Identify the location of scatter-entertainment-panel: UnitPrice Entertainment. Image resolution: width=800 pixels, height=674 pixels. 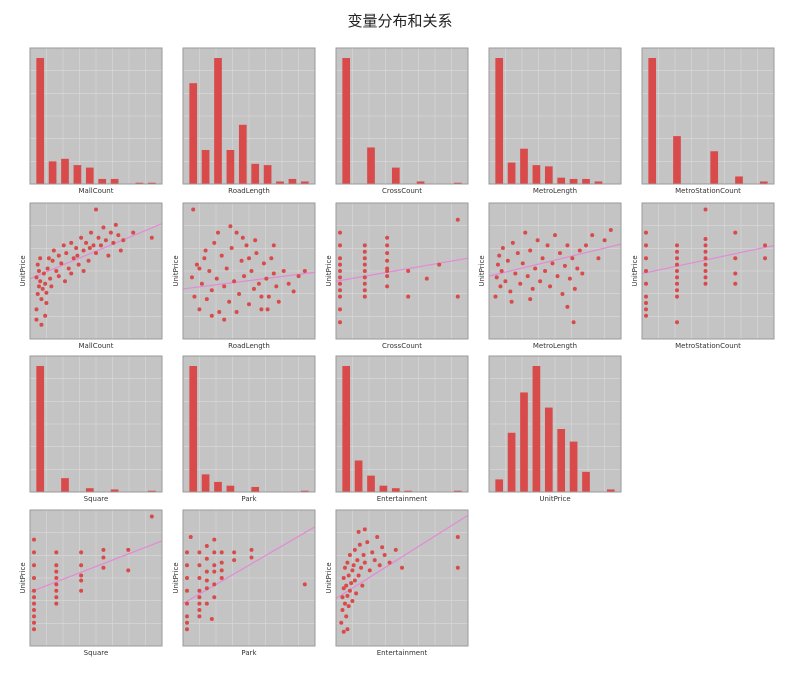
(397, 583).